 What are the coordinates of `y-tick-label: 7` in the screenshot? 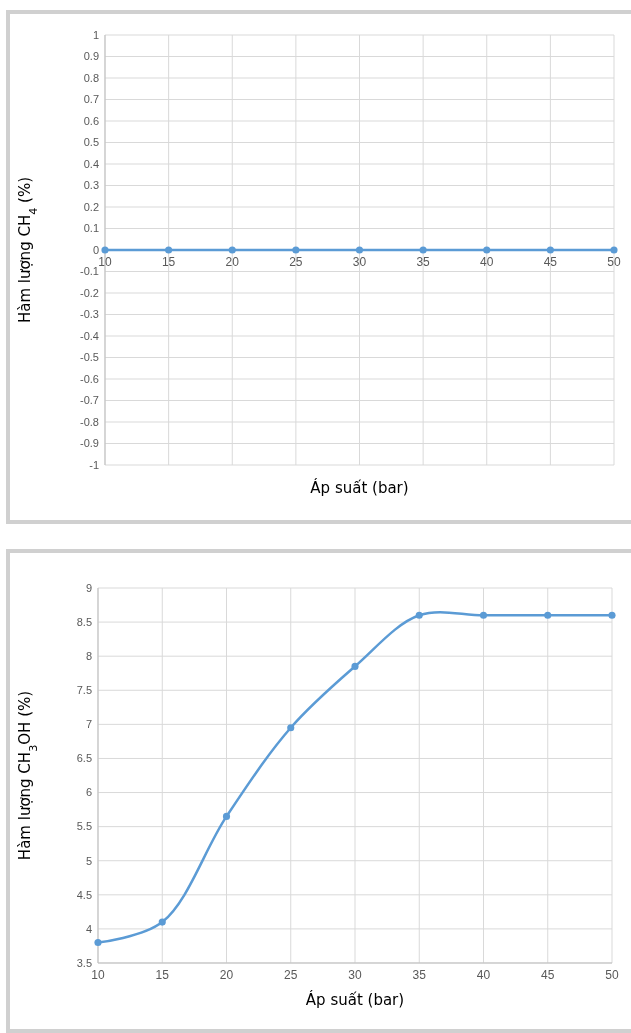 It's located at (88, 724).